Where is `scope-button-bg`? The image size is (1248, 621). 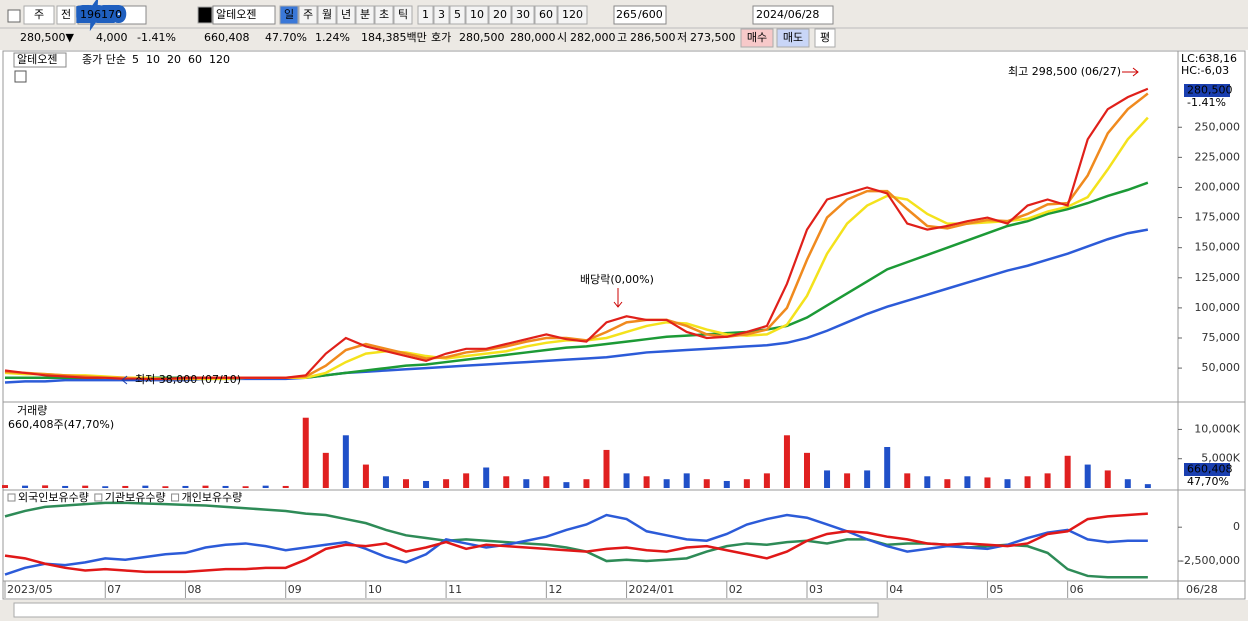
scope-button-bg is located at coordinates (66, 15).